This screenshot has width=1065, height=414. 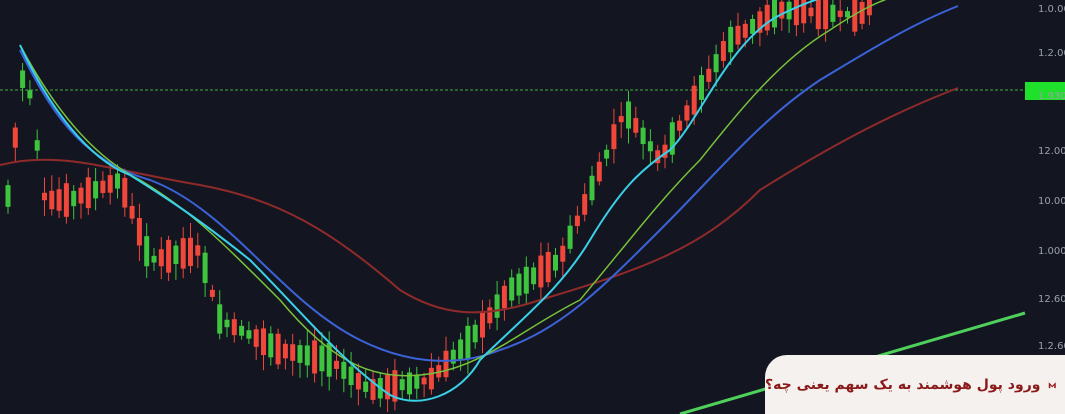 What do you see at coordinates (1051, 96) in the screenshot?
I see `axis-label: 1.9300` at bounding box center [1051, 96].